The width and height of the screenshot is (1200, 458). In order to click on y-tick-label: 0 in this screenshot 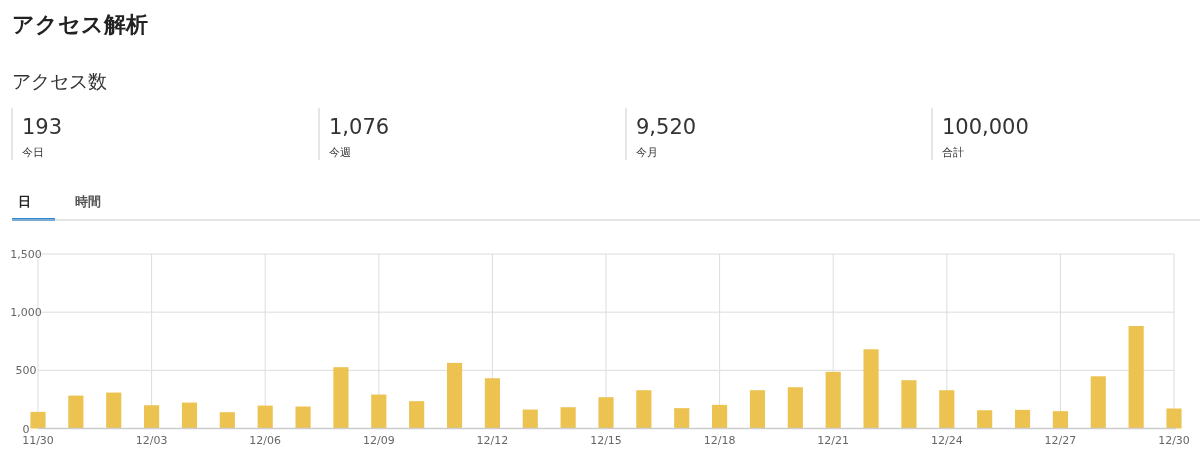, I will do `click(26, 429)`.